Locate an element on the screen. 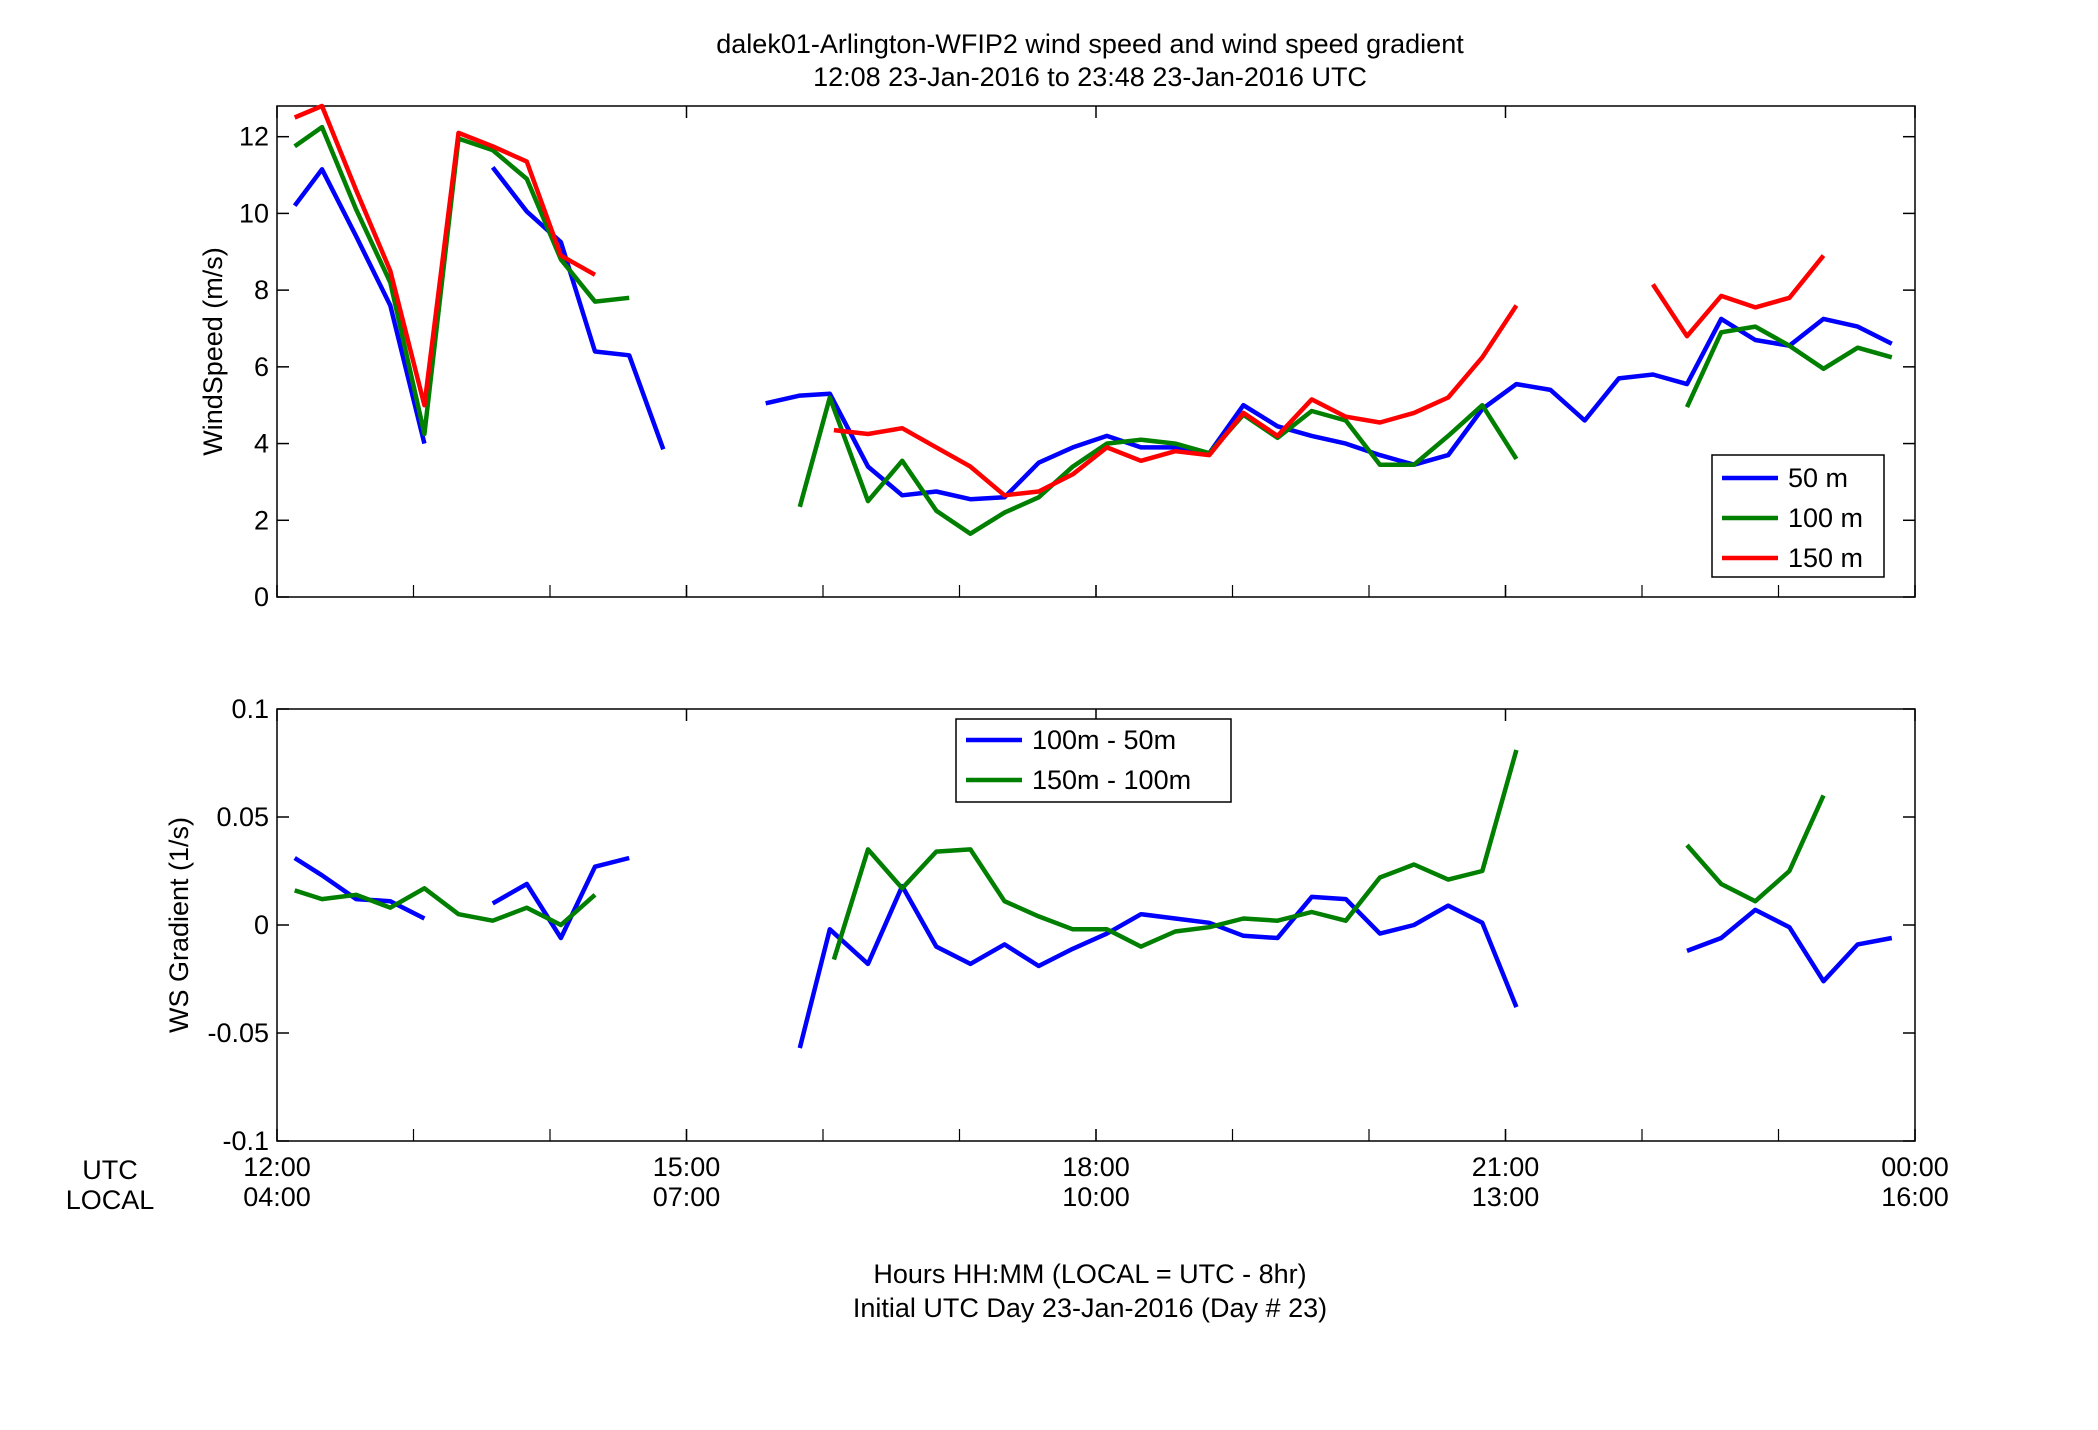  y-tick-label: 12 is located at coordinates (254, 137).